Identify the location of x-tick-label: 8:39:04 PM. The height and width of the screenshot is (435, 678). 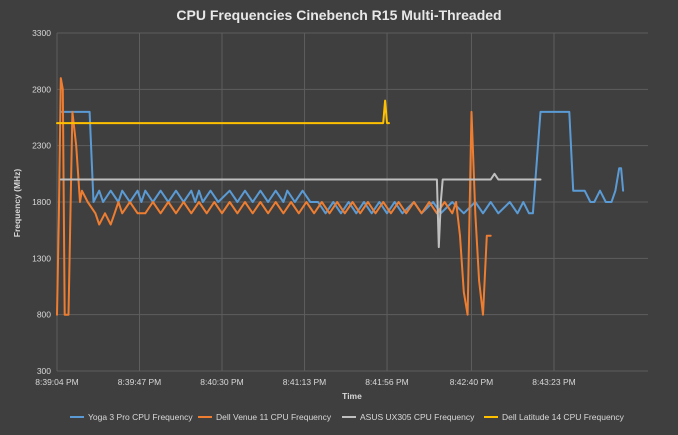
(56, 382).